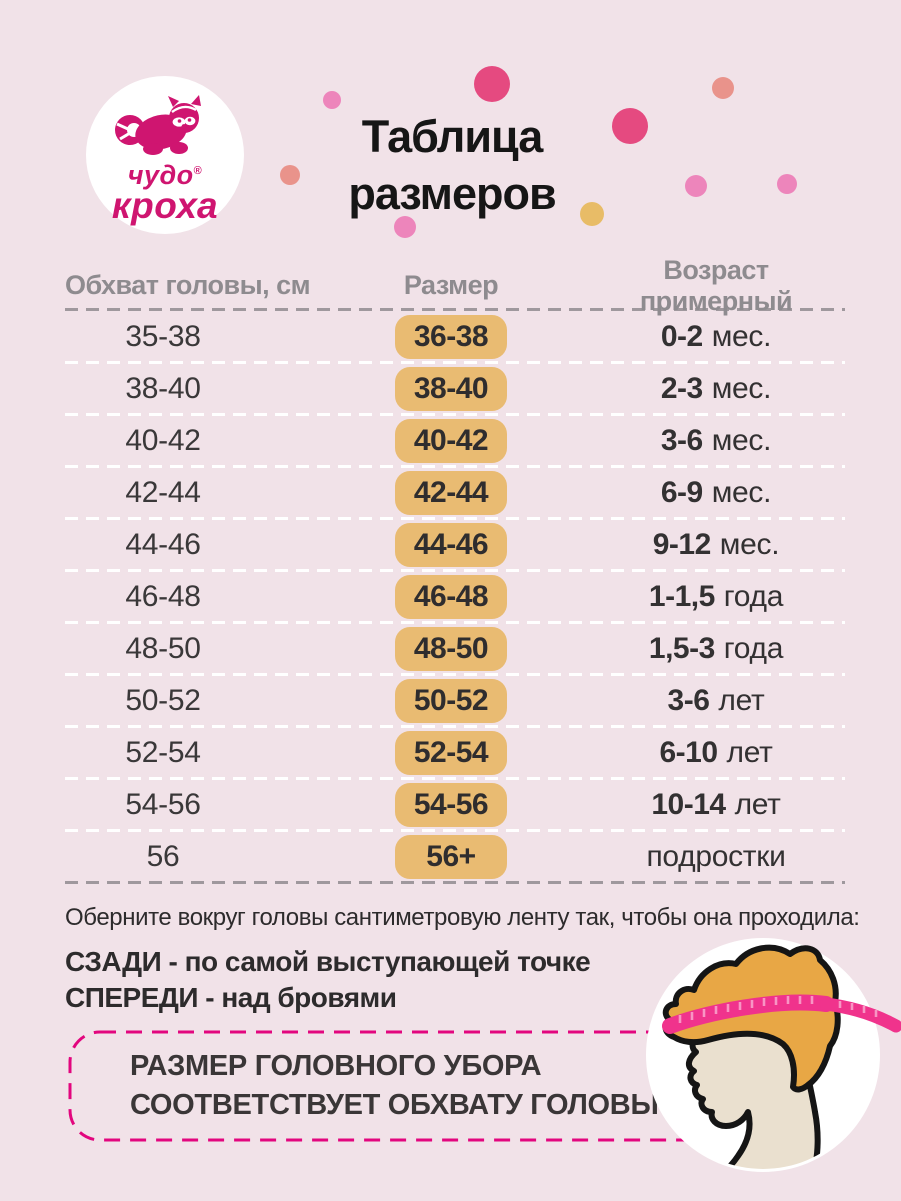 The image size is (901, 1201). I want to click on measure-back-instruction: СЗАДИ - по самой выступающей точке, so click(328, 961).